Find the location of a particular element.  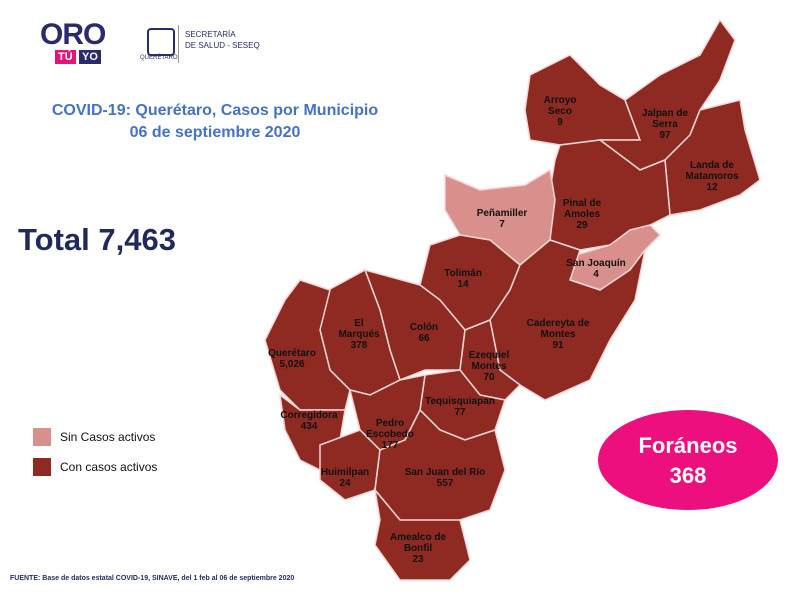

municipality-label: Tolimán 14 is located at coordinates (463, 279).